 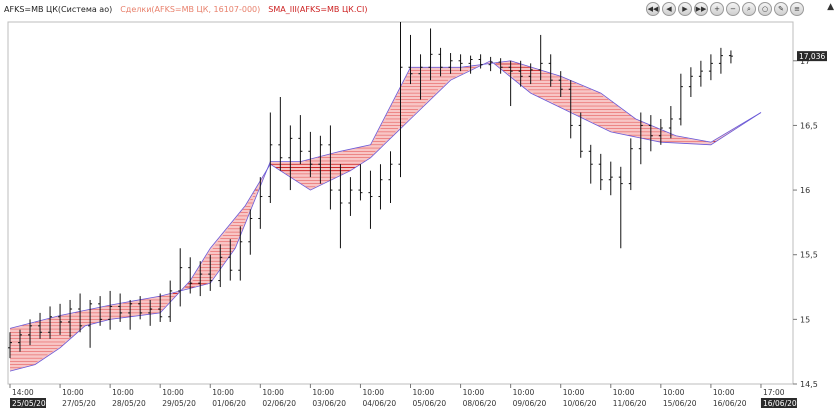 I want to click on x-tick-date: 03/06/20, so click(x=329, y=403).